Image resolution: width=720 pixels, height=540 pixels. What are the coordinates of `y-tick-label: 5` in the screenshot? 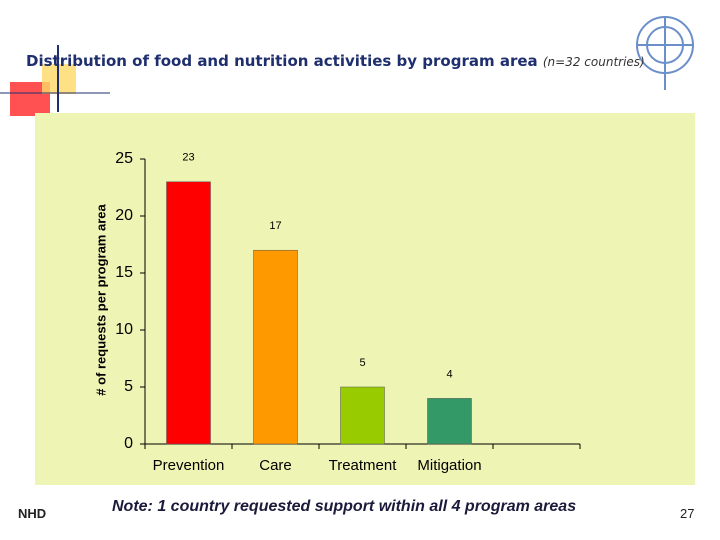 It's located at (128, 386).